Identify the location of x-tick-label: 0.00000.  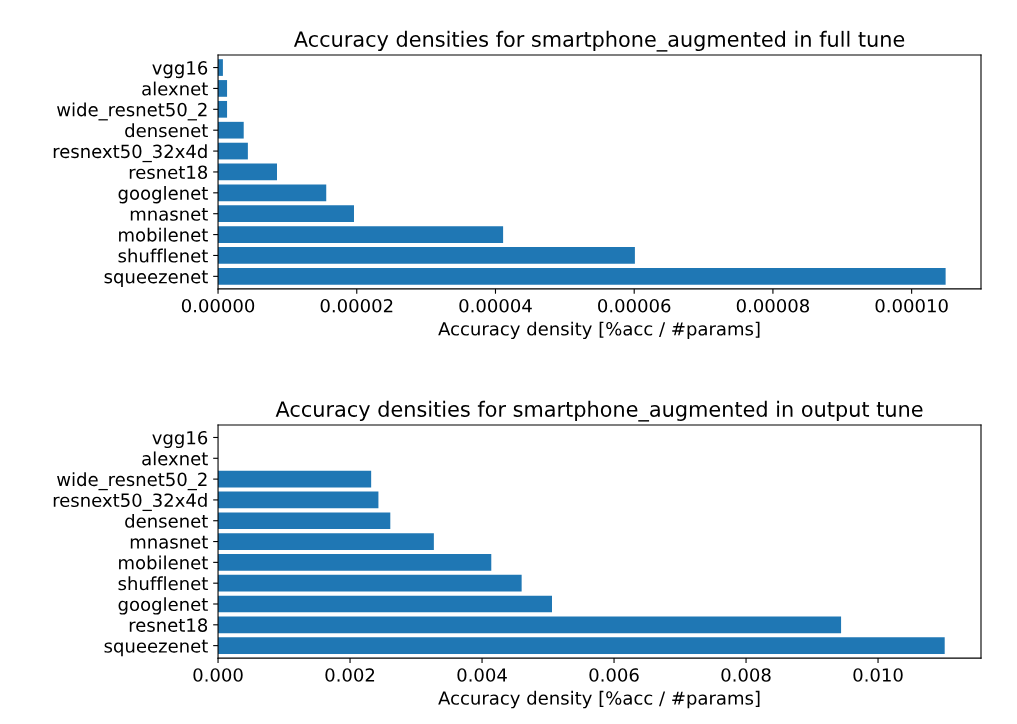
(218, 305).